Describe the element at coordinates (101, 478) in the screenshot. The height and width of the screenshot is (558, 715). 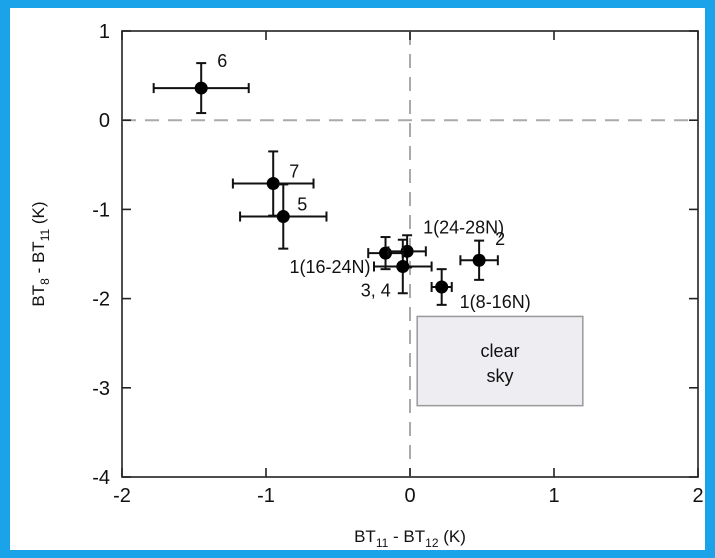
I see `y-tick-label: -4` at that location.